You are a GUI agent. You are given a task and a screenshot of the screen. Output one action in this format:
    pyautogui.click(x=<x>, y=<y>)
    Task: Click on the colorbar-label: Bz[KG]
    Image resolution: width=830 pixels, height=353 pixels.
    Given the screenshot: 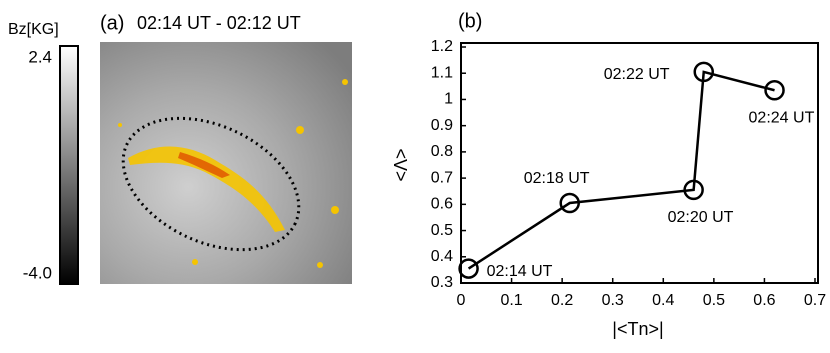 What is the action you would take?
    pyautogui.click(x=33, y=29)
    